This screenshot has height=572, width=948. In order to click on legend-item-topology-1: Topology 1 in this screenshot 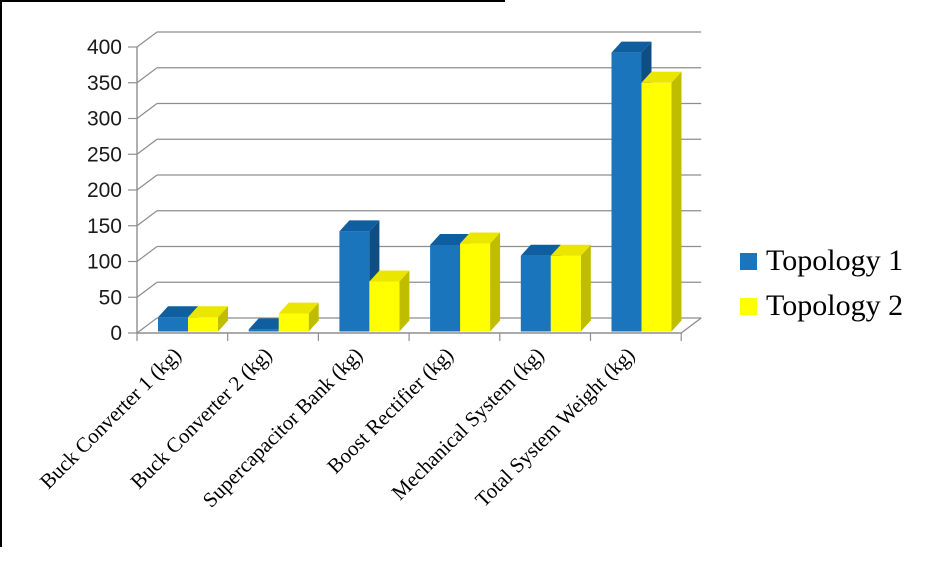, I will do `click(821, 261)`.